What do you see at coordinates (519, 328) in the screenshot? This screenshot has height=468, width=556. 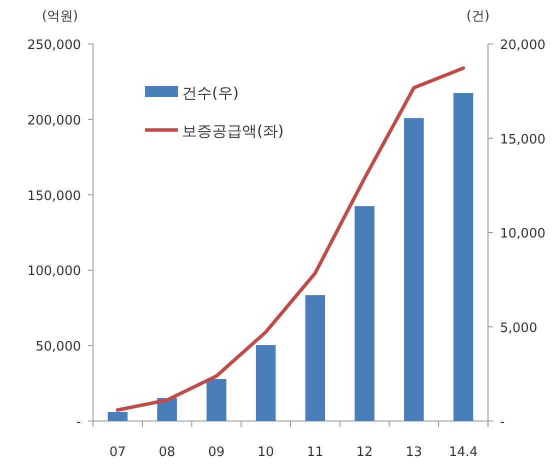 I see `y2-tick-label: 5,000` at bounding box center [519, 328].